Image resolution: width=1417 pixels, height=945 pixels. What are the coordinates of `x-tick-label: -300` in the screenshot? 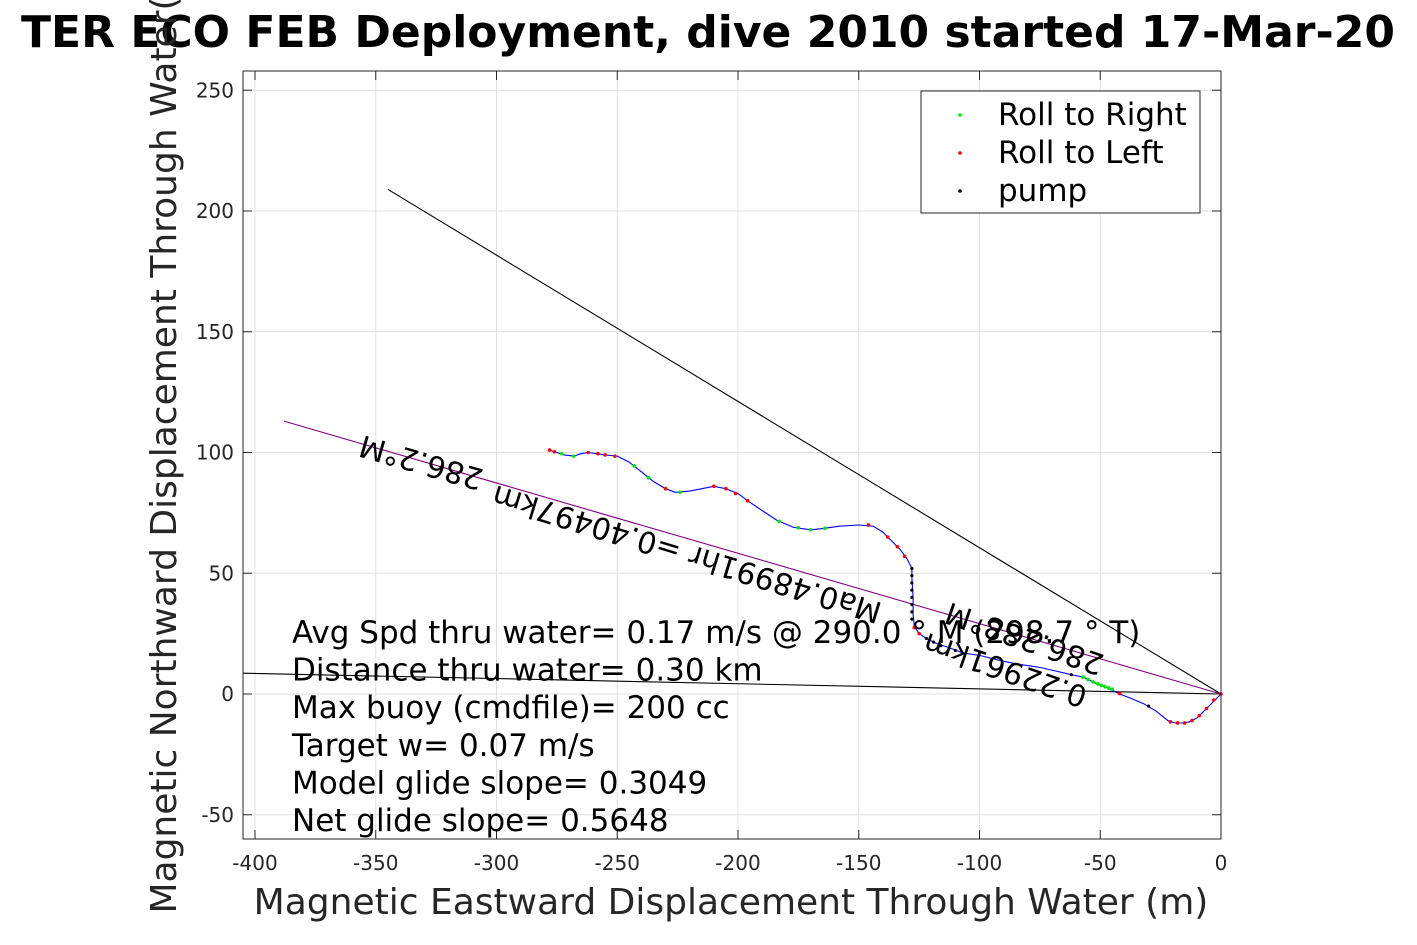 It's located at (496, 863).